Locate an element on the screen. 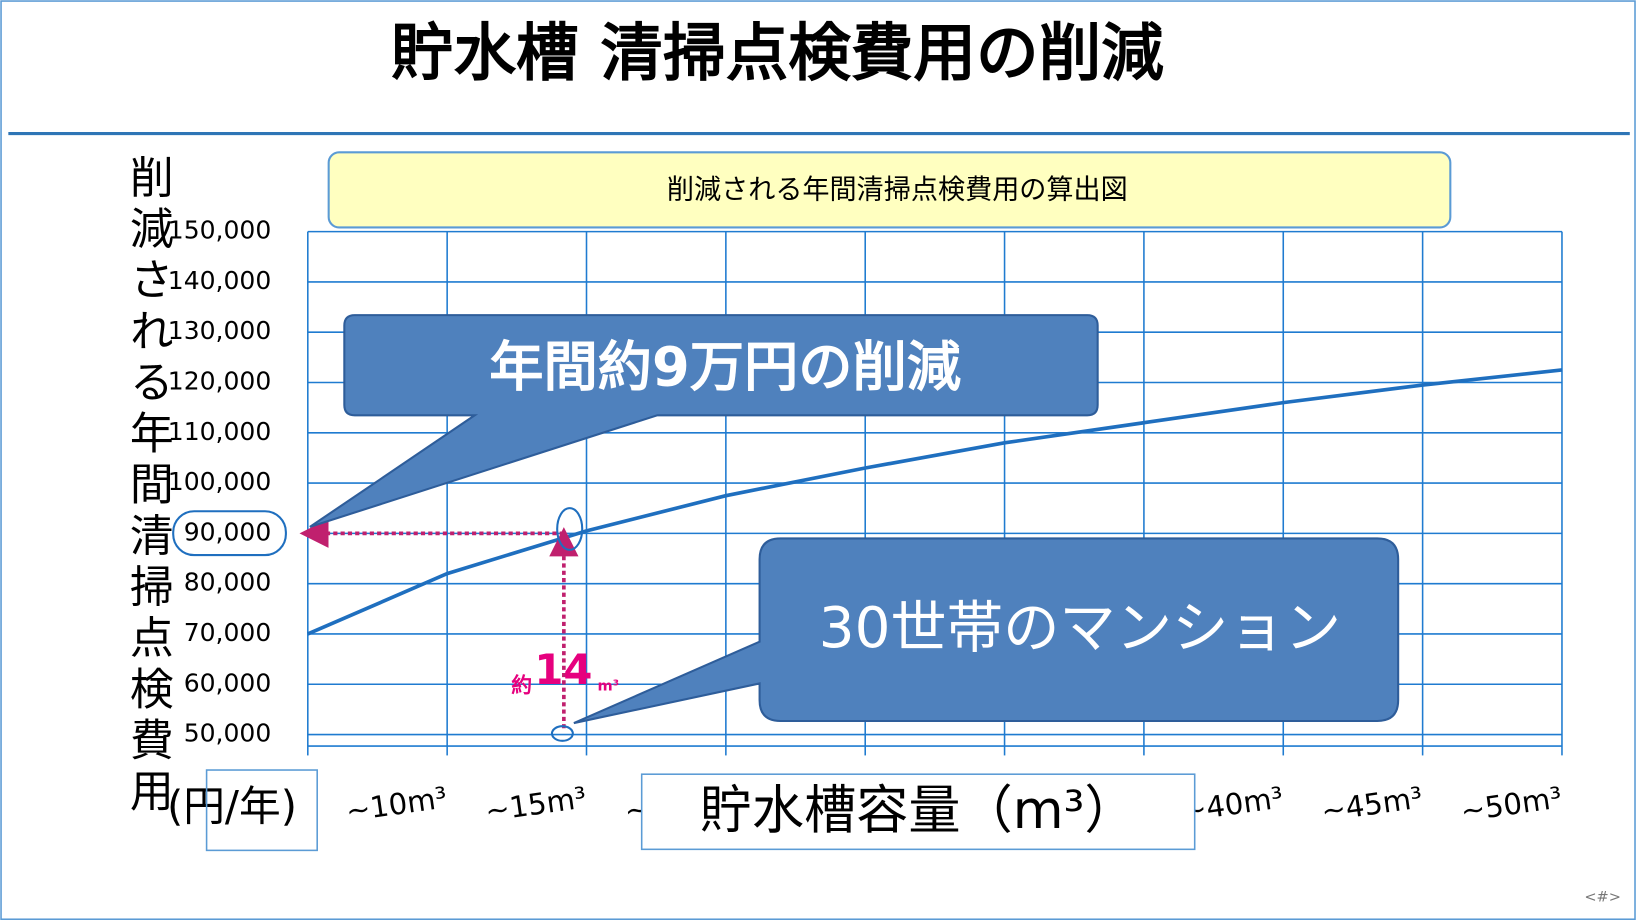  x-axis-label: 貯水槽容量（m³） is located at coordinates (918, 811).